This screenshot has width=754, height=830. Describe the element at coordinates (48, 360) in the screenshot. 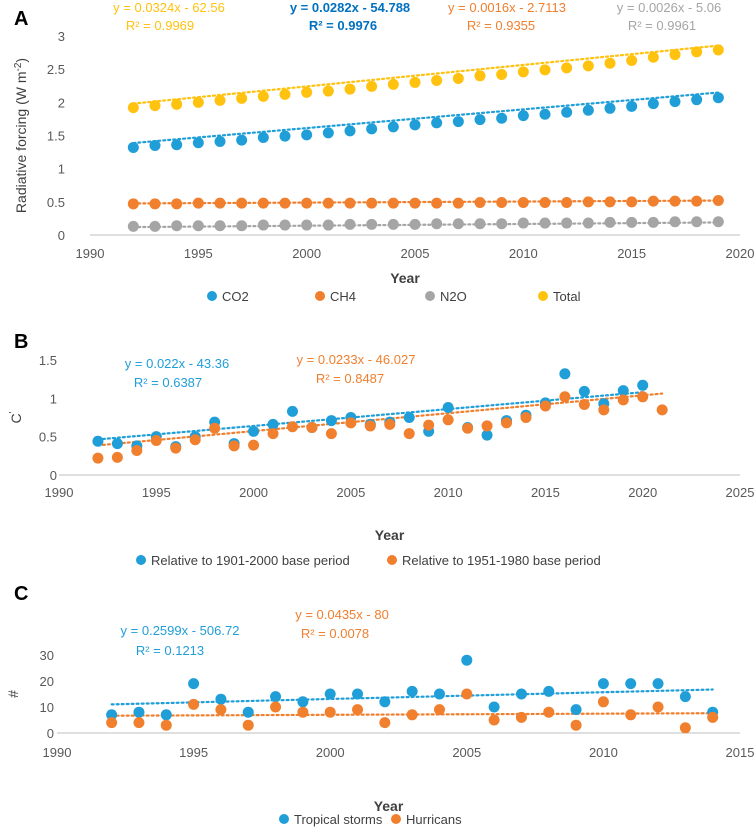

I see `y-tick-label: 1.5` at that location.